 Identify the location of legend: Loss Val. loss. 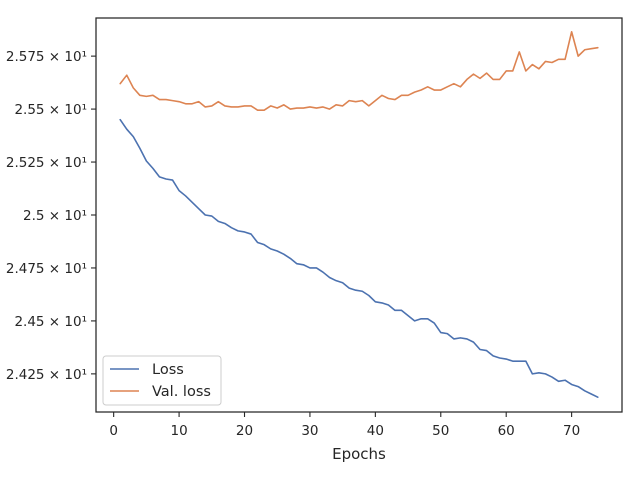
(162, 380).